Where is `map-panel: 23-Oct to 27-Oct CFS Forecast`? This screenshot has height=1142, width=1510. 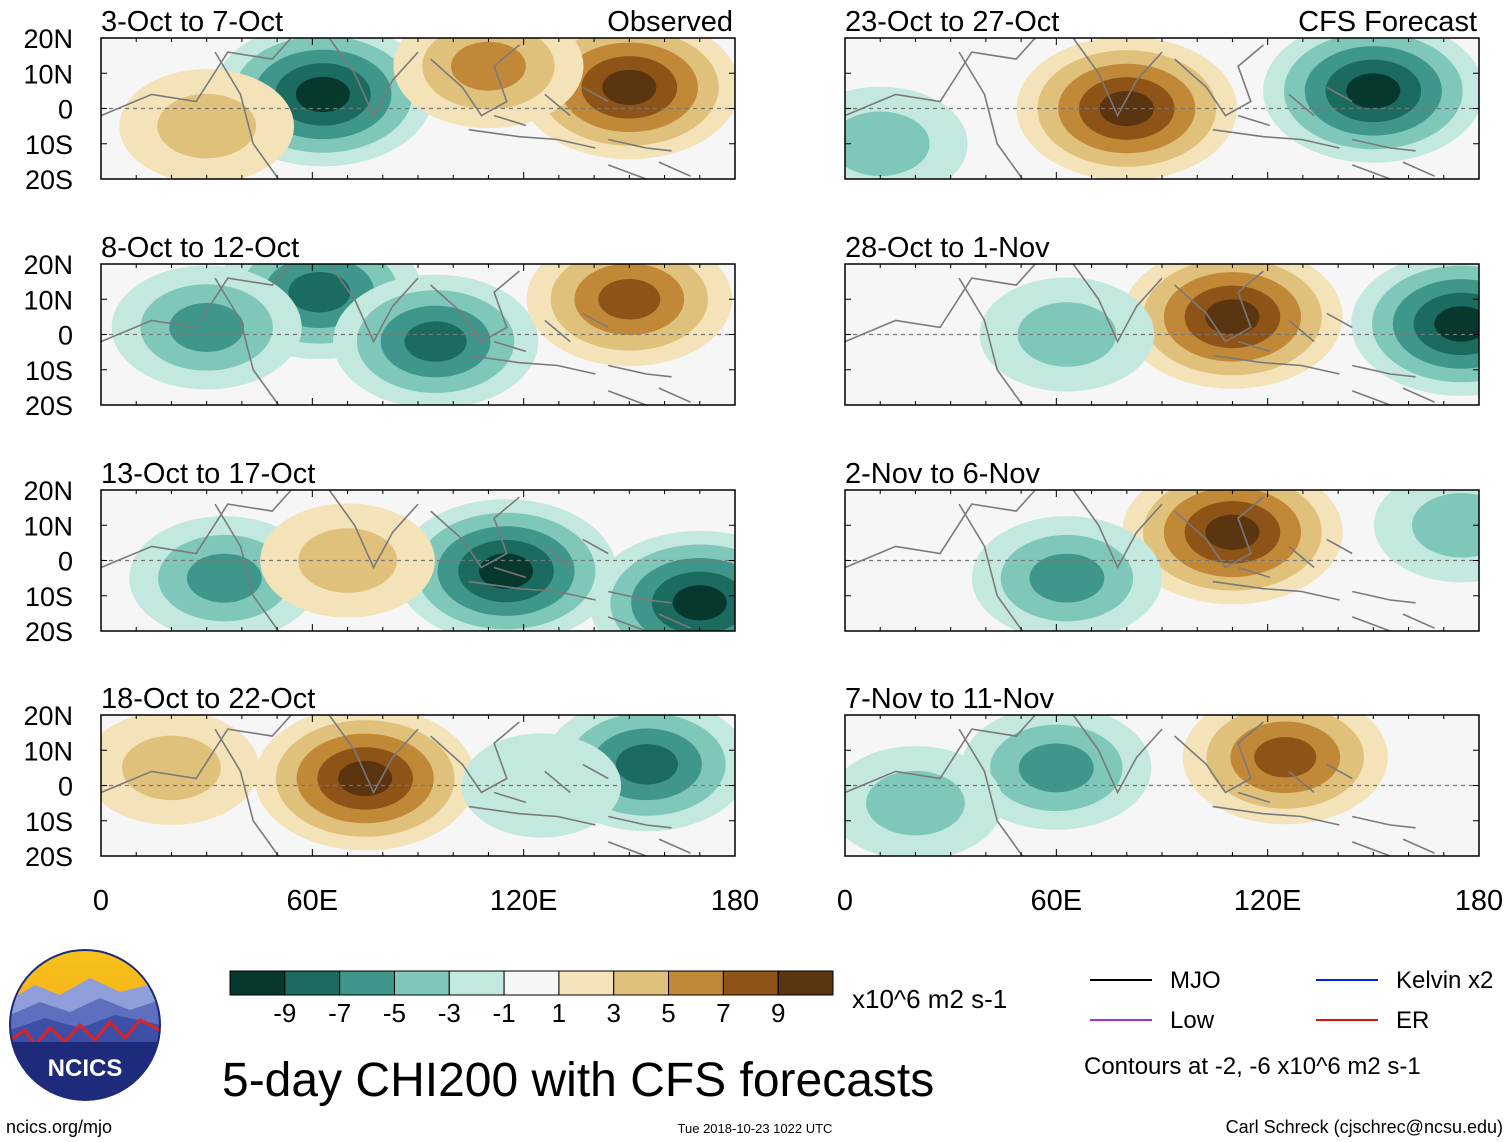 map-panel: 23-Oct to 27-Oct CFS Forecast is located at coordinates (1162, 93).